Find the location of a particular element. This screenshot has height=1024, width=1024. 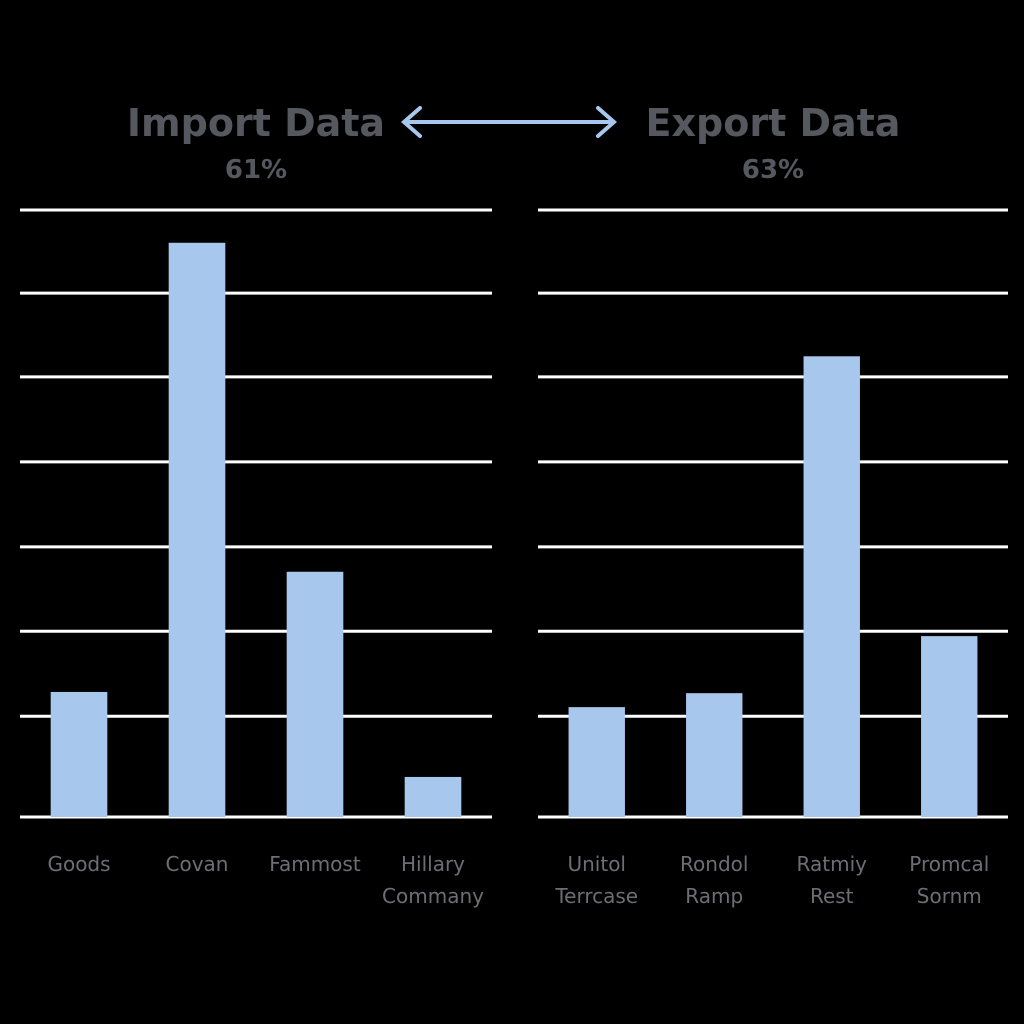

x-tick-label: Goods is located at coordinates (79, 864).